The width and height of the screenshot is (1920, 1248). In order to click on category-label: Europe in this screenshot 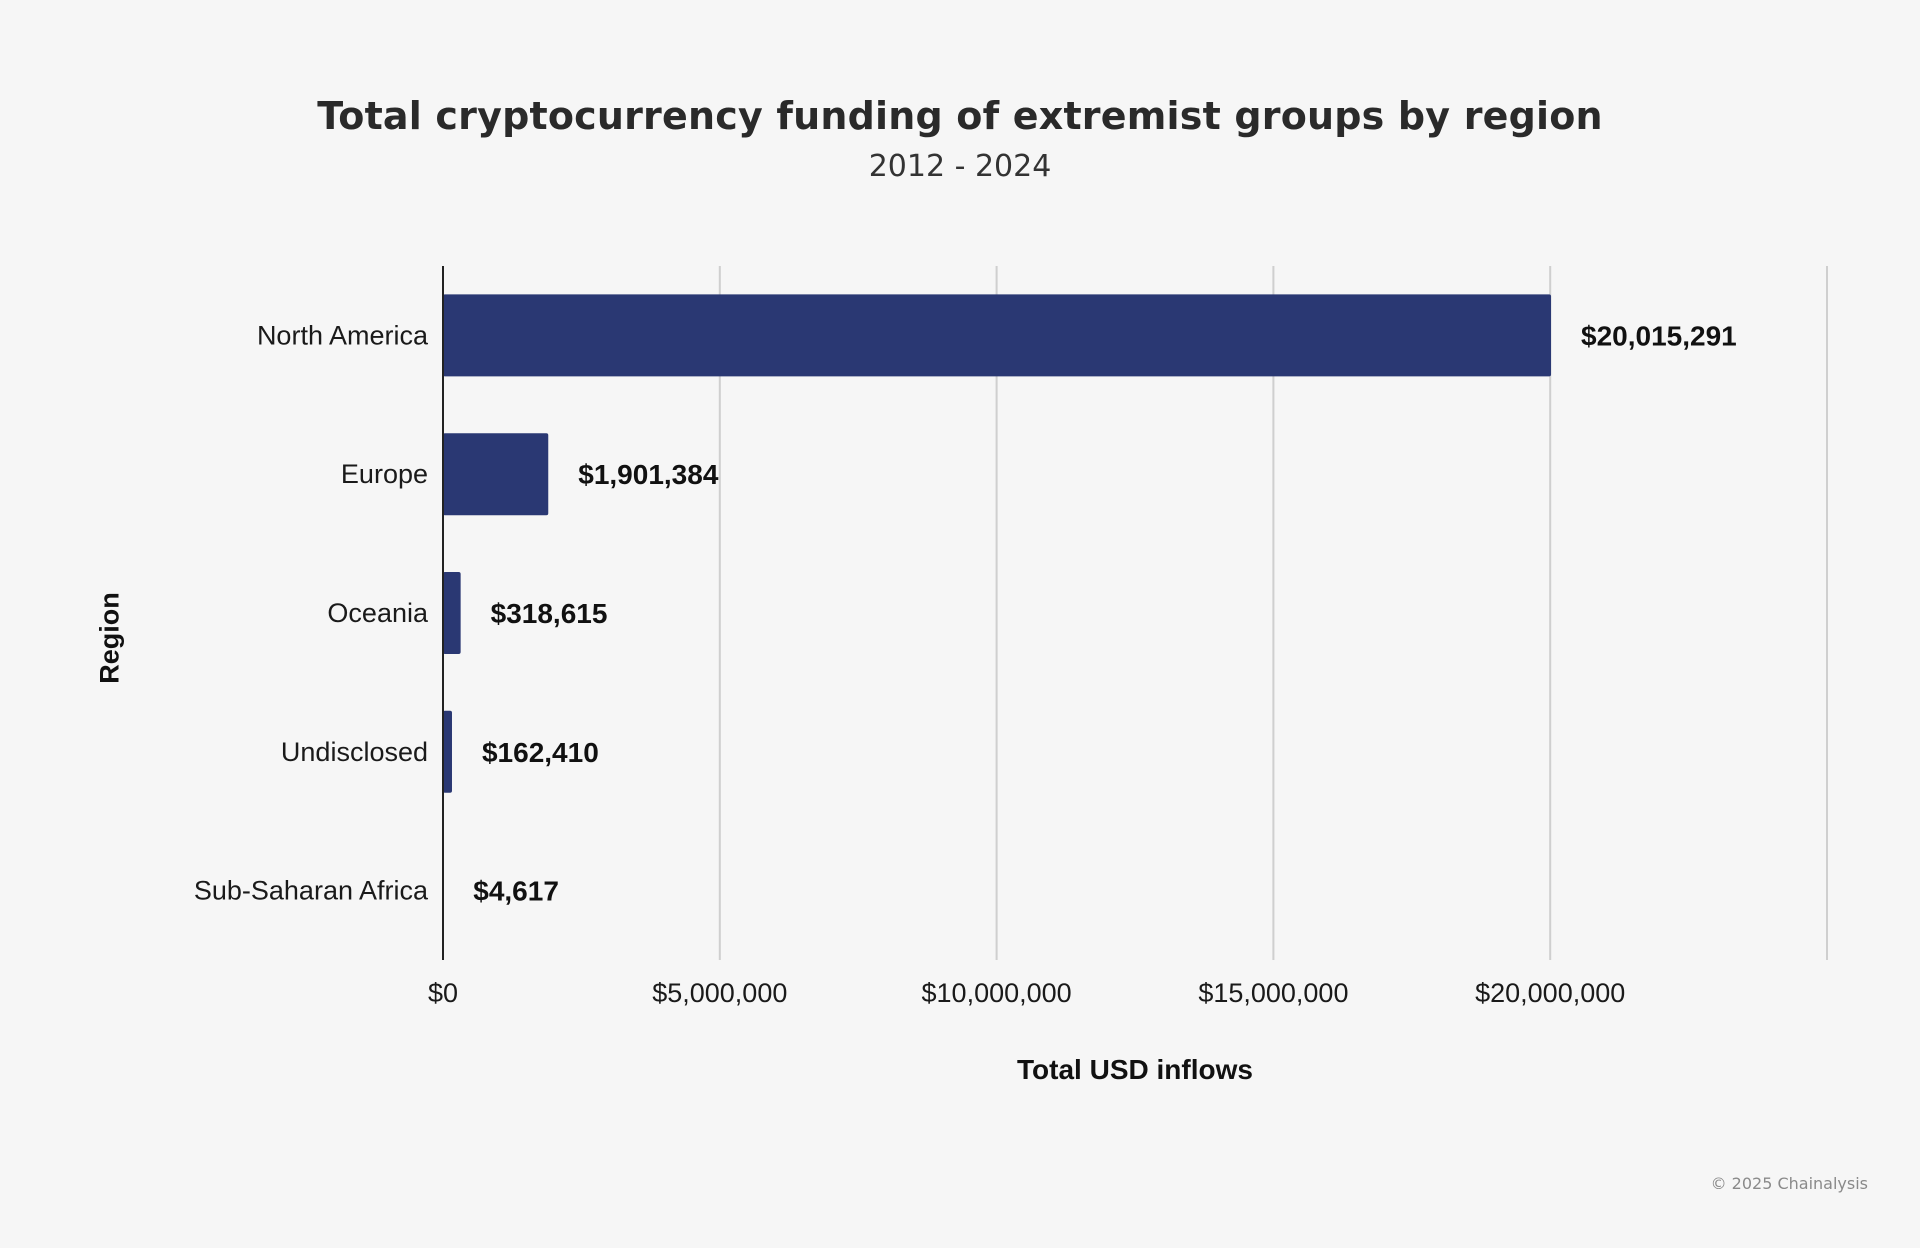, I will do `click(384, 474)`.